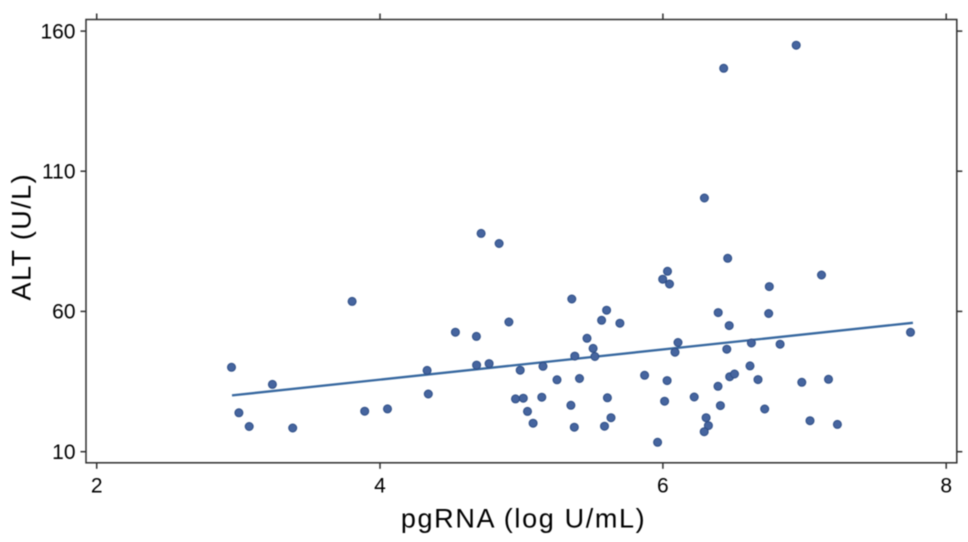 This screenshot has height=542, width=968. I want to click on svg-text: 4, so click(380, 485).